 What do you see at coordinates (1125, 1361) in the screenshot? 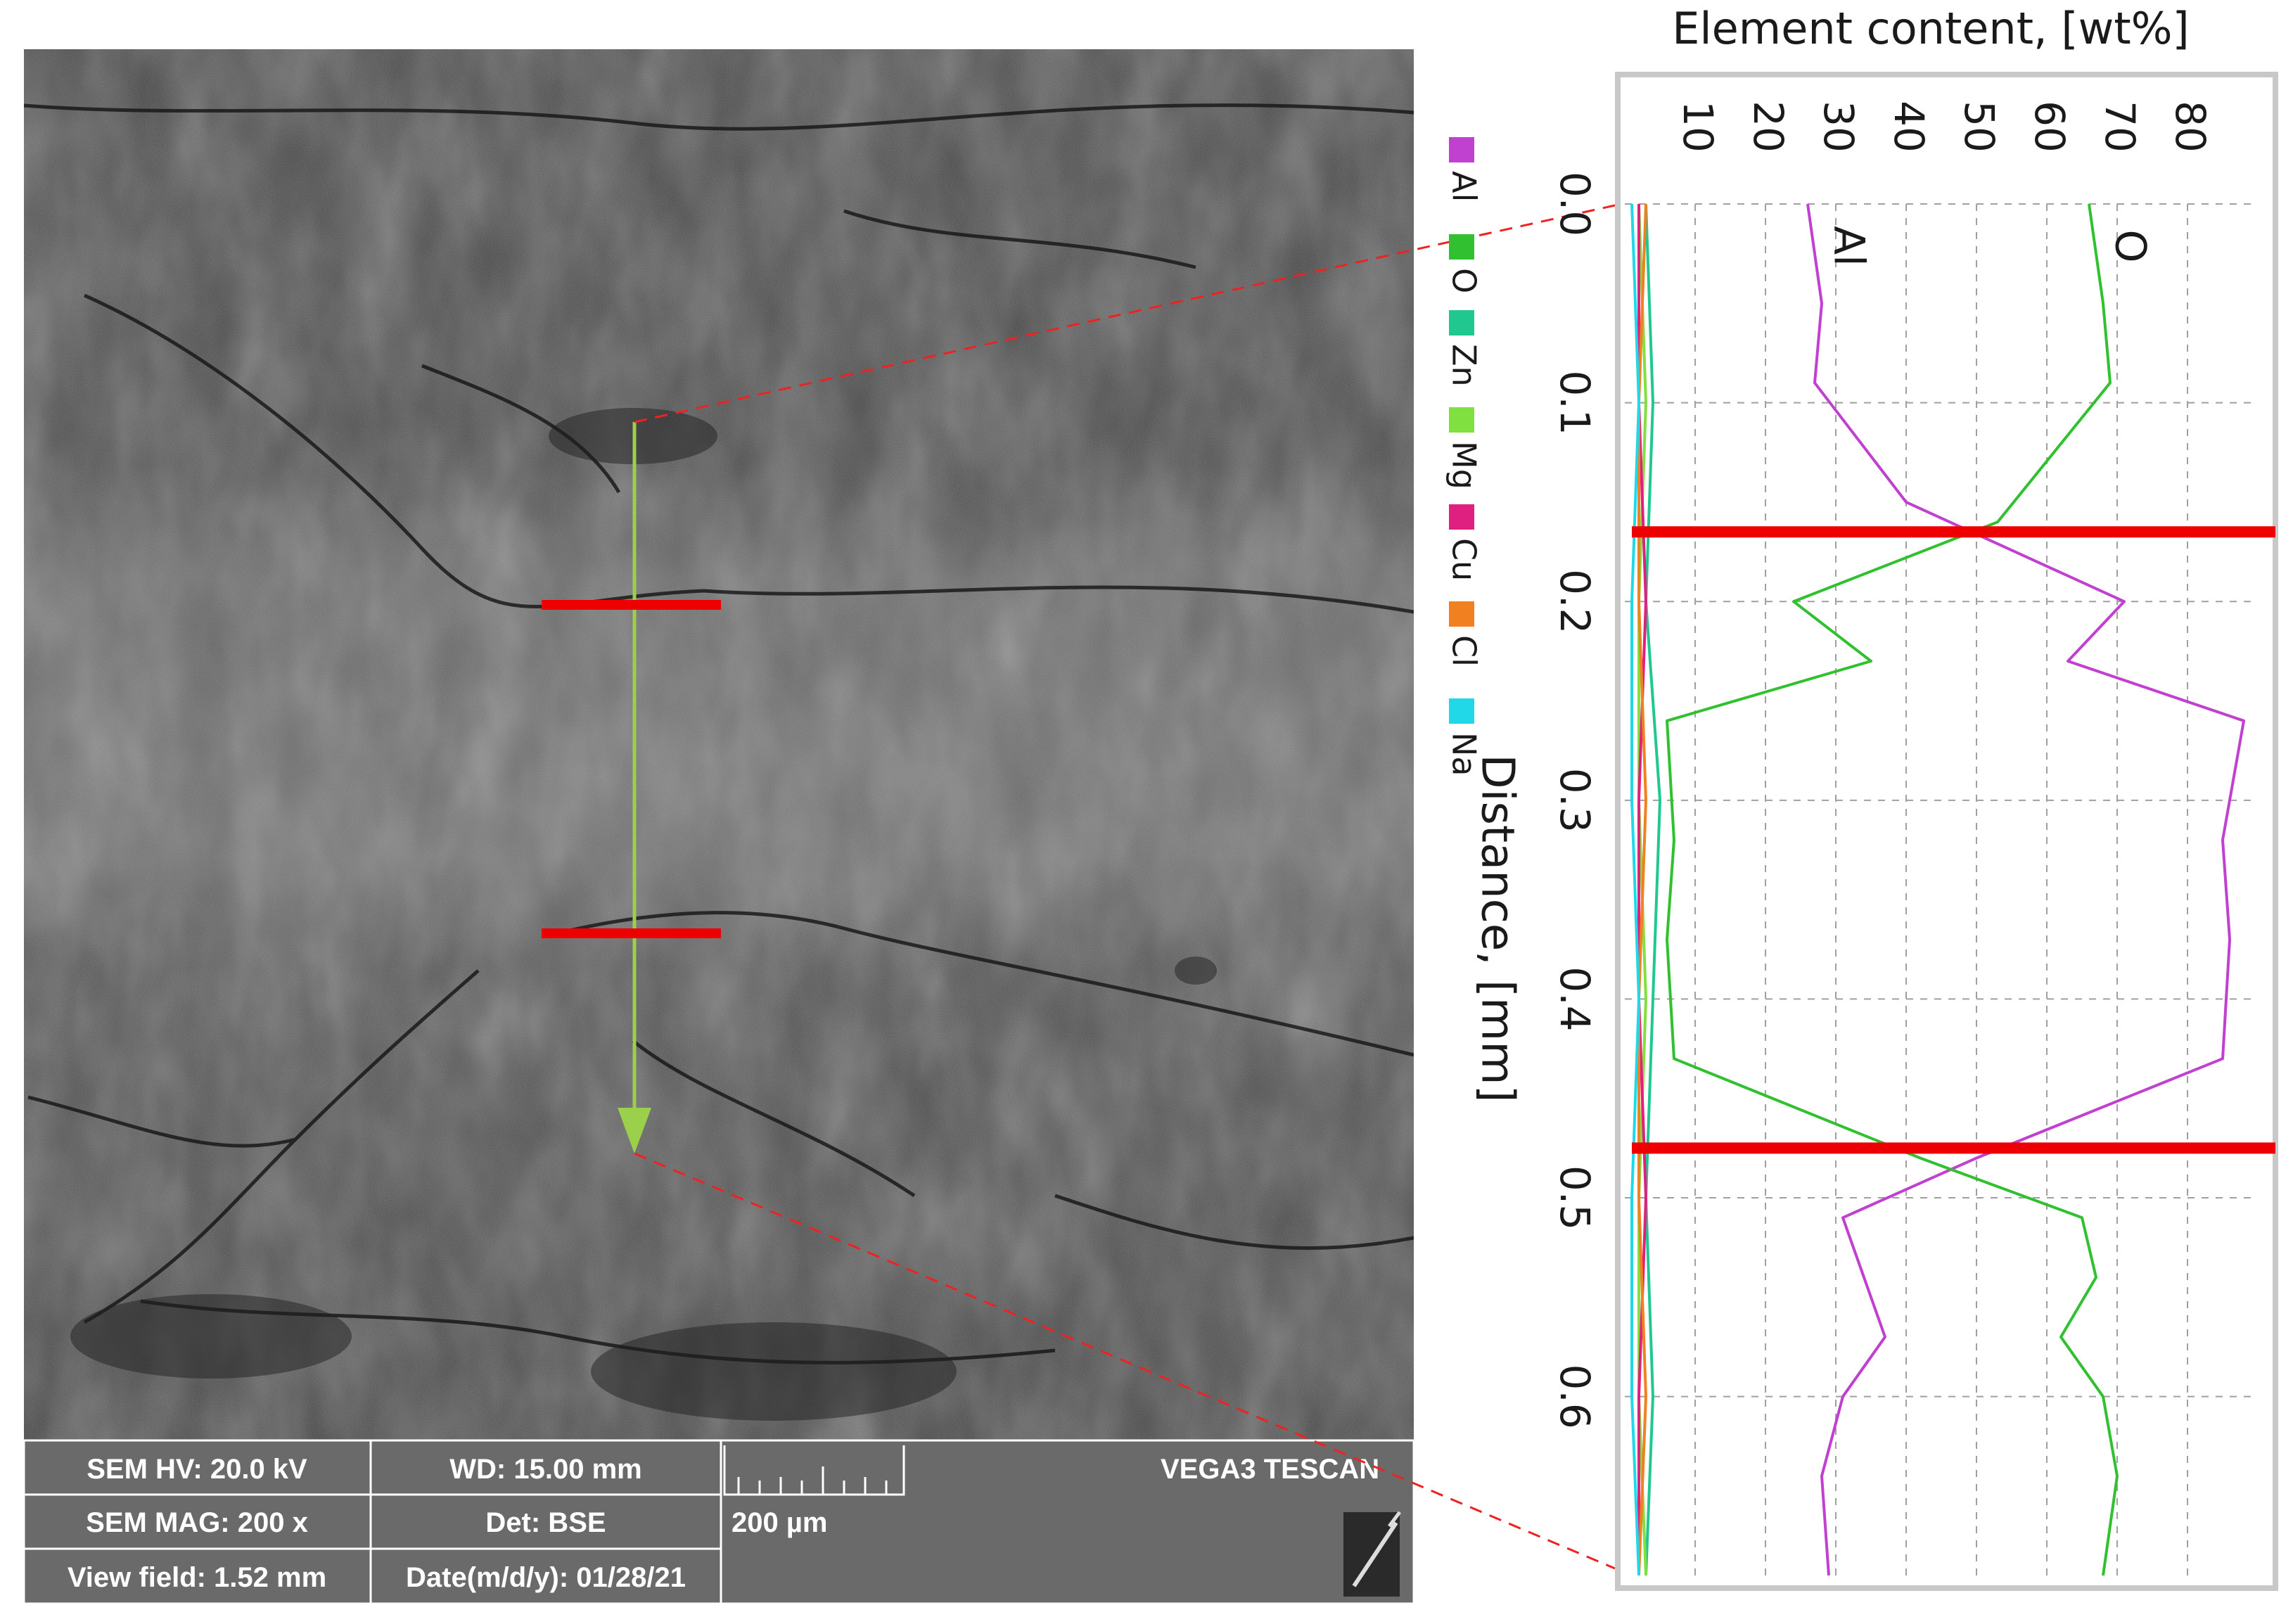
I see `zoom-link-bottom` at bounding box center [1125, 1361].